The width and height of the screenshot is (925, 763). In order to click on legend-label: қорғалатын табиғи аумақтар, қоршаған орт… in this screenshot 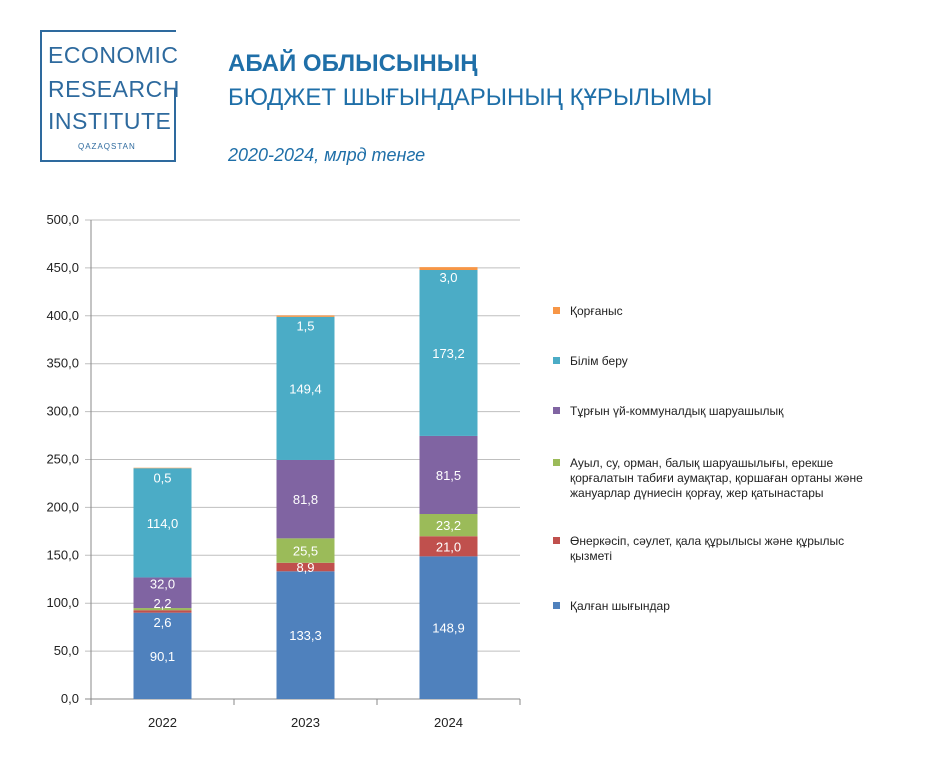, I will do `click(716, 478)`.